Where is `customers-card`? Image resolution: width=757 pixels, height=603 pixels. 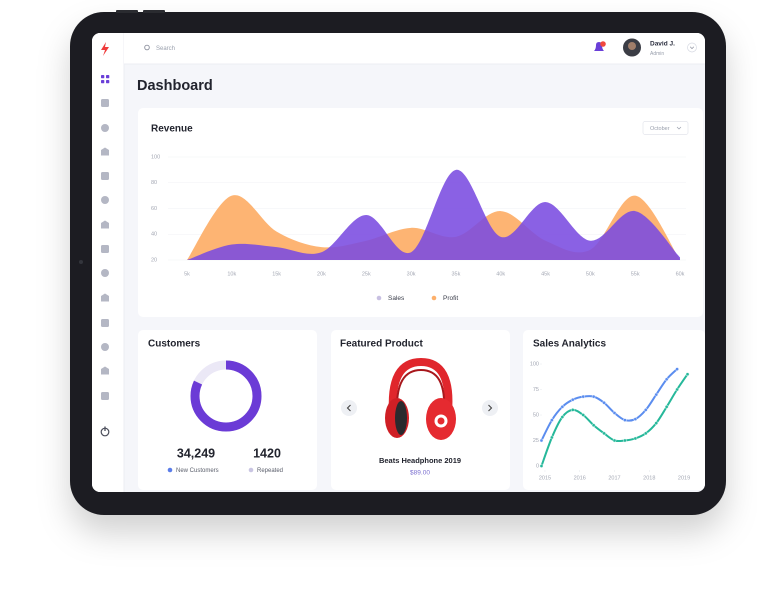 customers-card is located at coordinates (227, 410).